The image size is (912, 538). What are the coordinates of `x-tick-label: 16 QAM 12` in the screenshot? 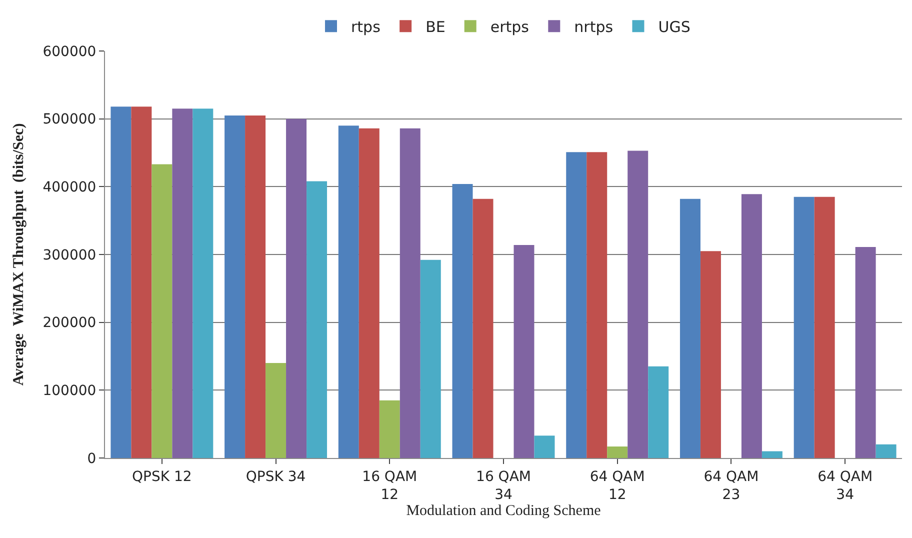 It's located at (390, 485).